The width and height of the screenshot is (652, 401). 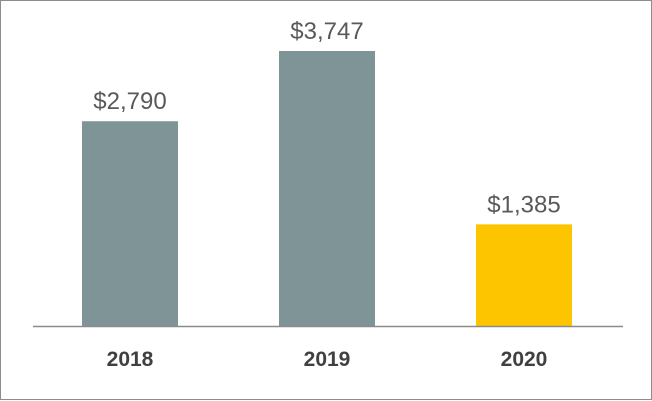 What do you see at coordinates (523, 204) in the screenshot?
I see `data-label-2020: $1,385` at bounding box center [523, 204].